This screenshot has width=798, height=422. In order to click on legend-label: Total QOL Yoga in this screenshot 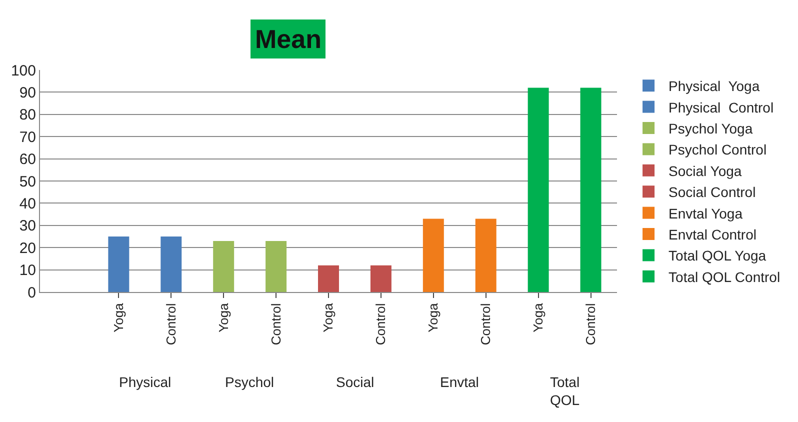, I will do `click(717, 256)`.